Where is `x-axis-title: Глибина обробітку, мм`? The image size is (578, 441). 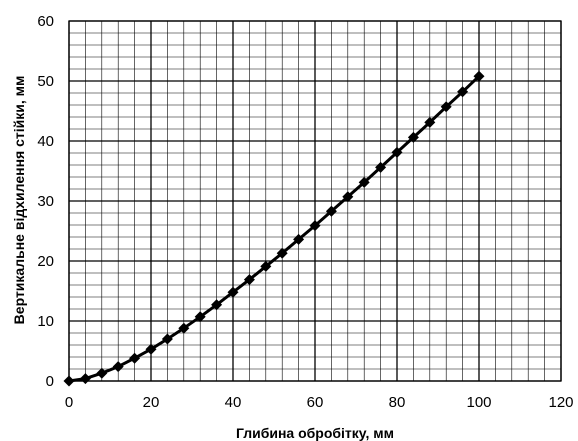
x-axis-title: Глибина обробітку, мм is located at coordinates (315, 433).